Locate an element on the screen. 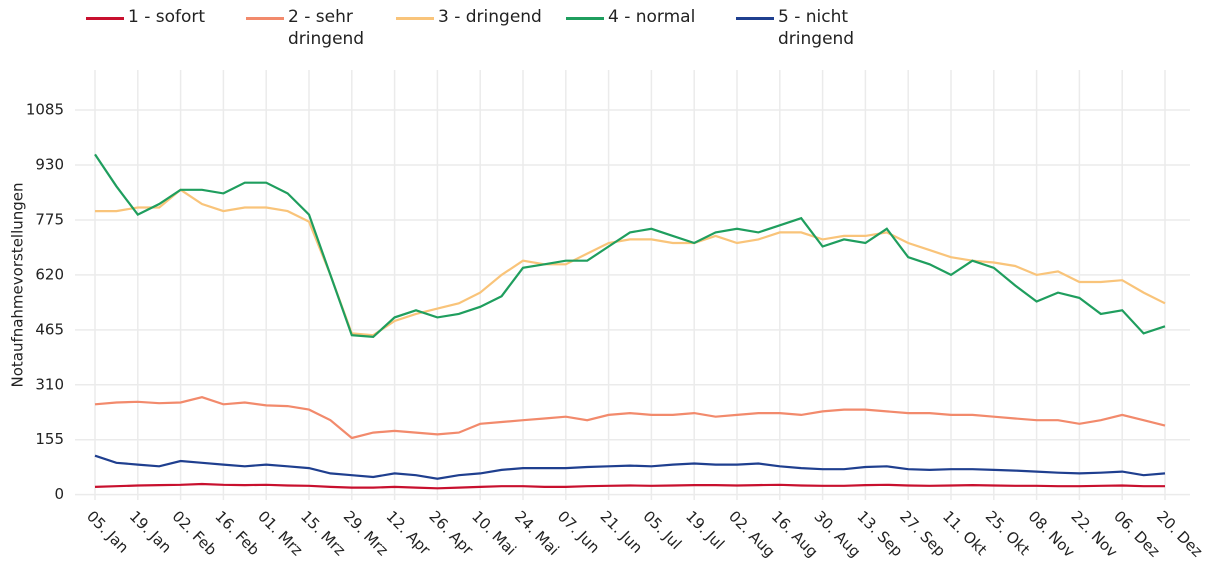 The image size is (1213, 570). x-tick-label: 20. Dez is located at coordinates (1179, 533).